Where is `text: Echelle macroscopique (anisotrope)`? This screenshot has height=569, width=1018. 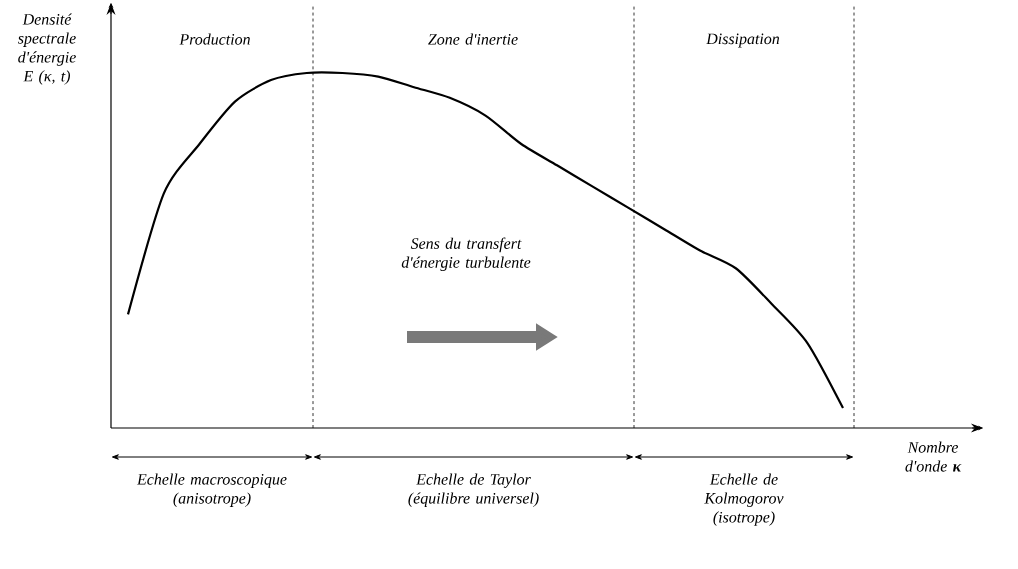
text: Echelle macroscopique (anisotrope) is located at coordinates (211, 490).